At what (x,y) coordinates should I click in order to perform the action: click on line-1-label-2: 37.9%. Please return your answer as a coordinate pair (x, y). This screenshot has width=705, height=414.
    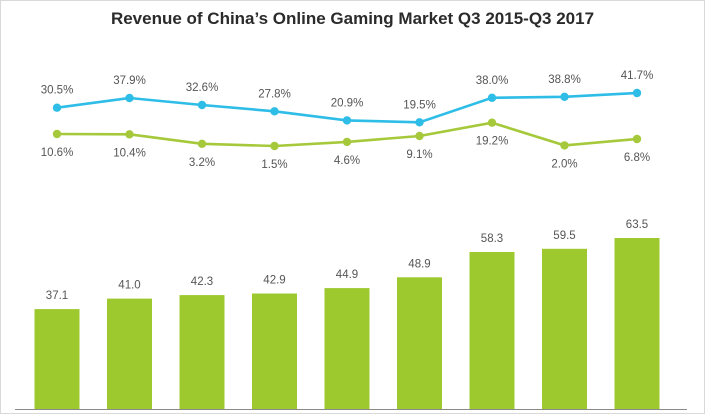
    Looking at the image, I should click on (129, 81).